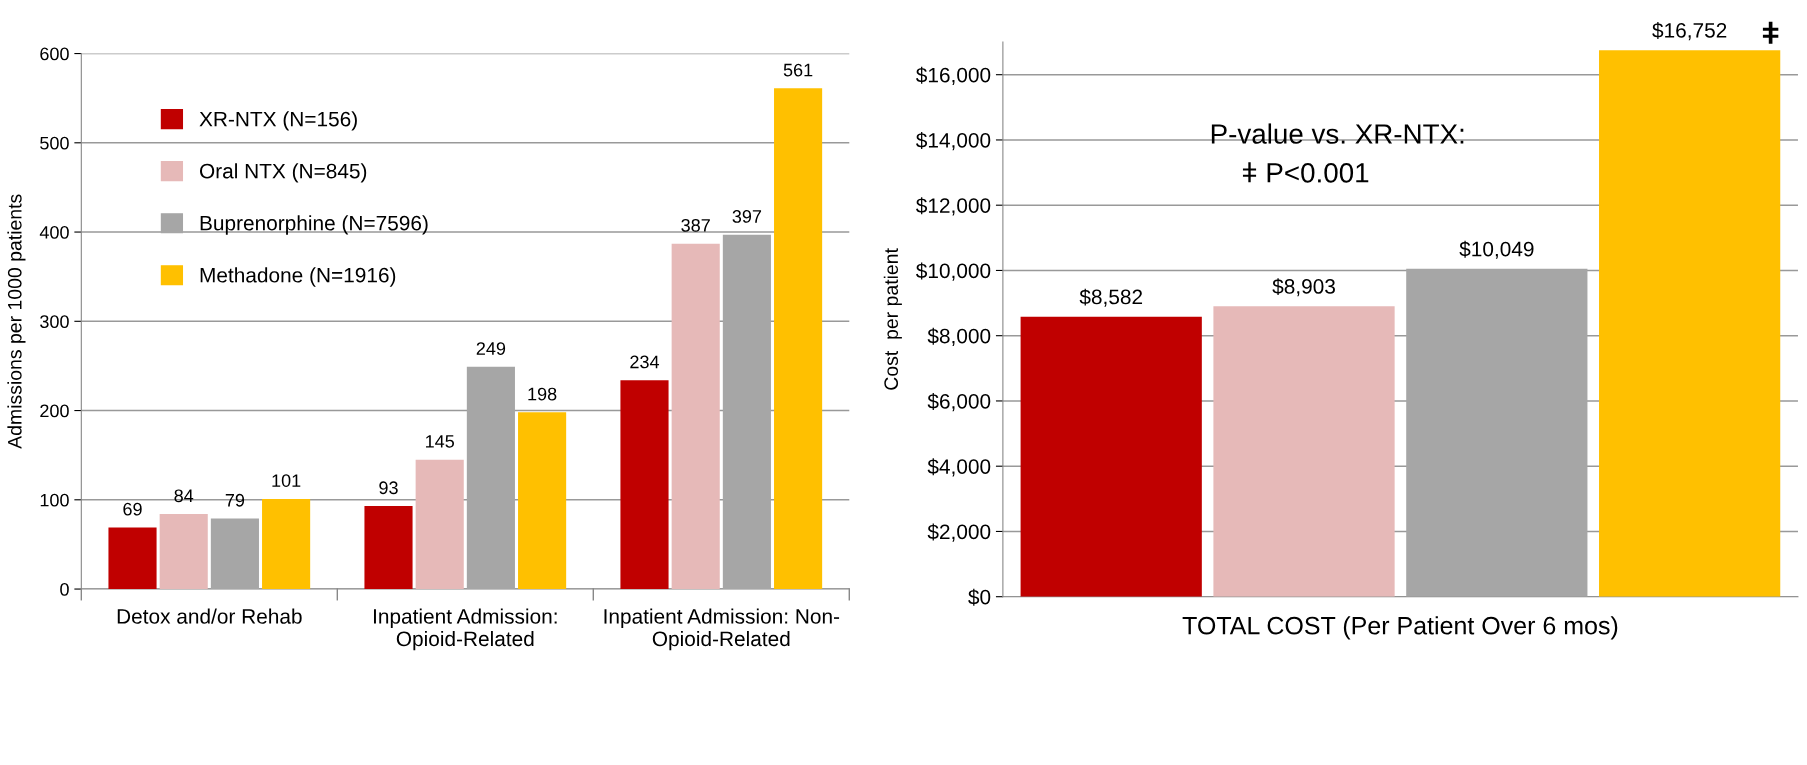 The image size is (1807, 765). Describe the element at coordinates (465, 629) in the screenshot. I see `x-tick-label: Inpatient Admission: Opioid-Related` at that location.